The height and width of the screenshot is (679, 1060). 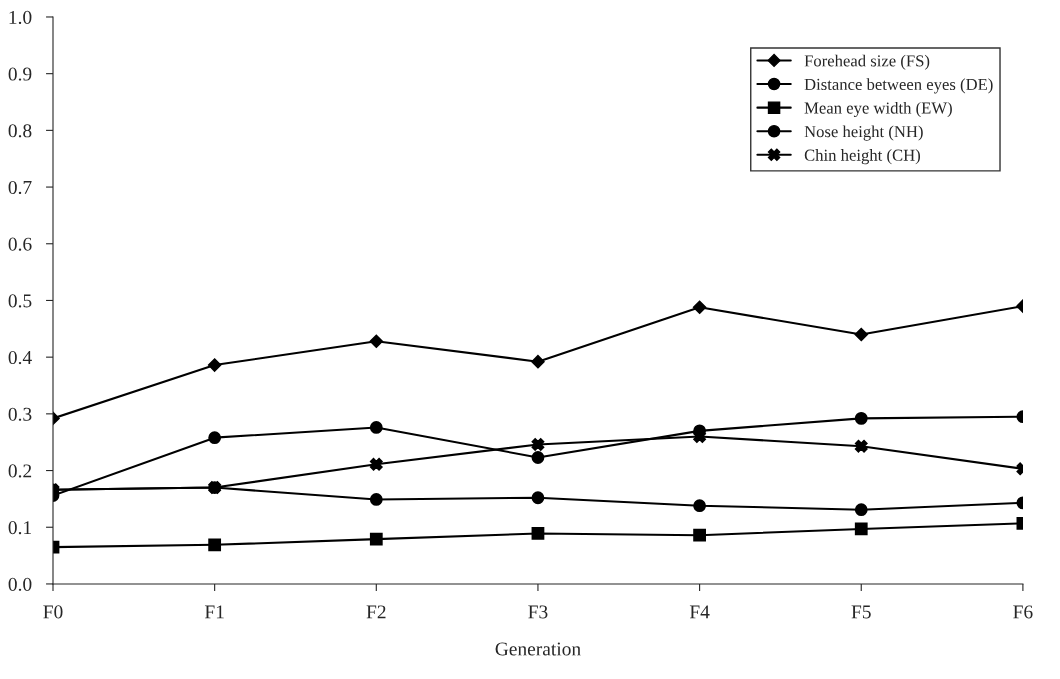 I want to click on y-tick-label: 0.1, so click(x=19, y=528).